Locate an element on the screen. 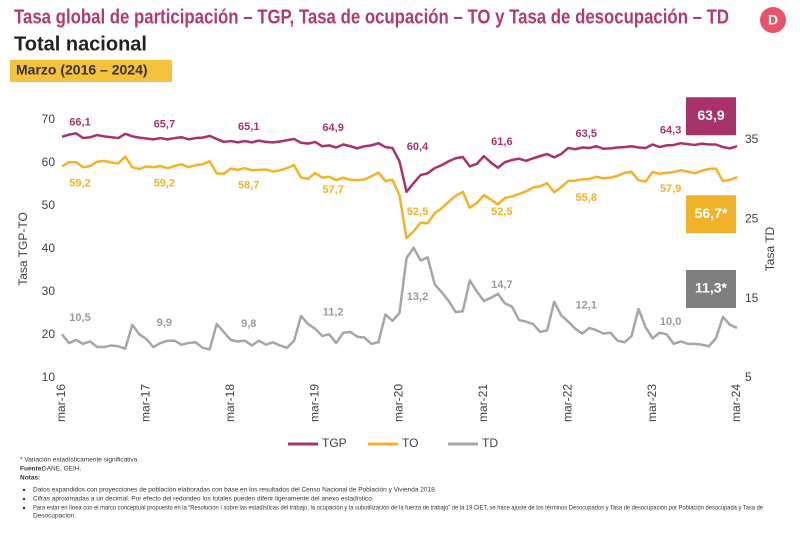  x-tick-label: mar-18 is located at coordinates (230, 403).